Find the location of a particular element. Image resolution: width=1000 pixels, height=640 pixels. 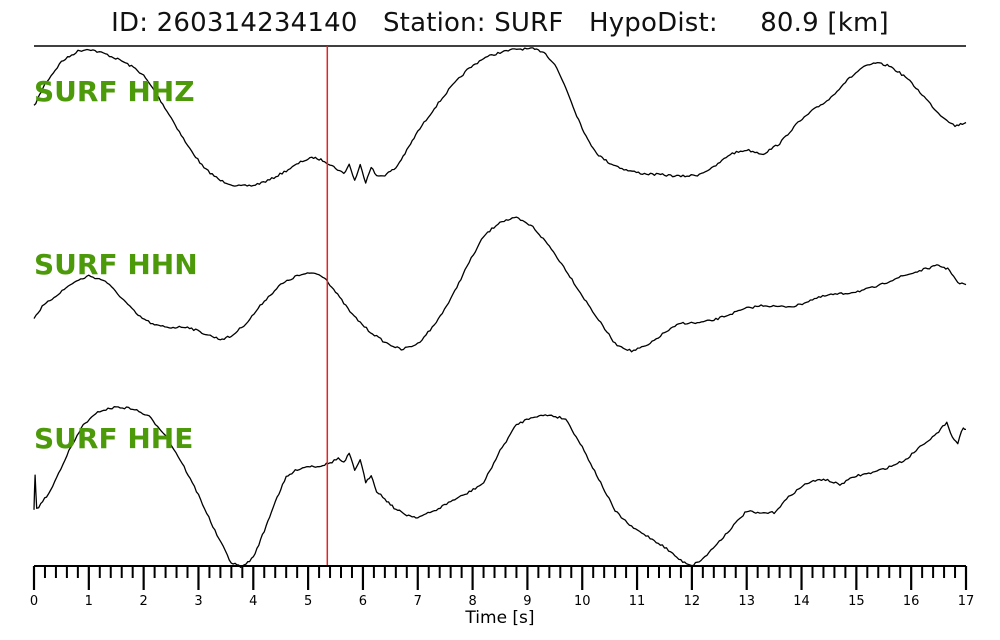

x-tick-label: 6 is located at coordinates (363, 601).